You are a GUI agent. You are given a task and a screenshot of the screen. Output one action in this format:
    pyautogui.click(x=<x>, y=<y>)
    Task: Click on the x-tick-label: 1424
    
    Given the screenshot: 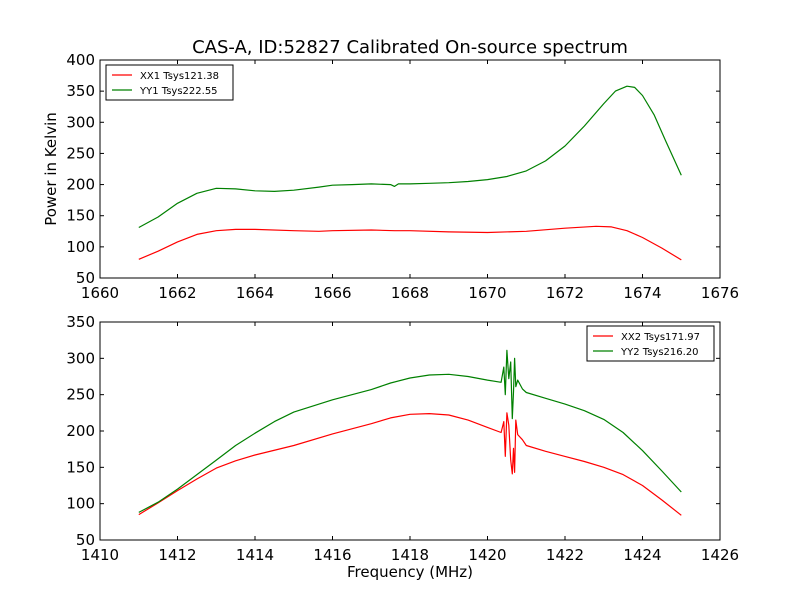 What is the action you would take?
    pyautogui.click(x=642, y=555)
    